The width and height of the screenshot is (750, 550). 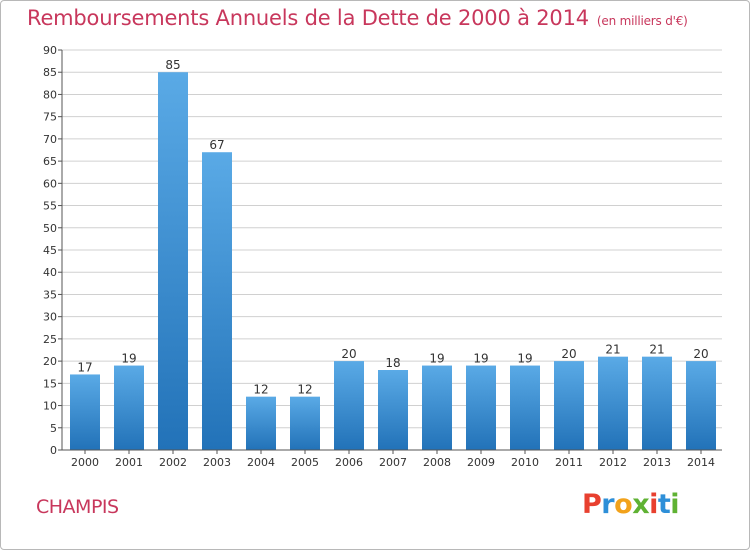 I want to click on x-tick-label: 2007, so click(x=393, y=462).